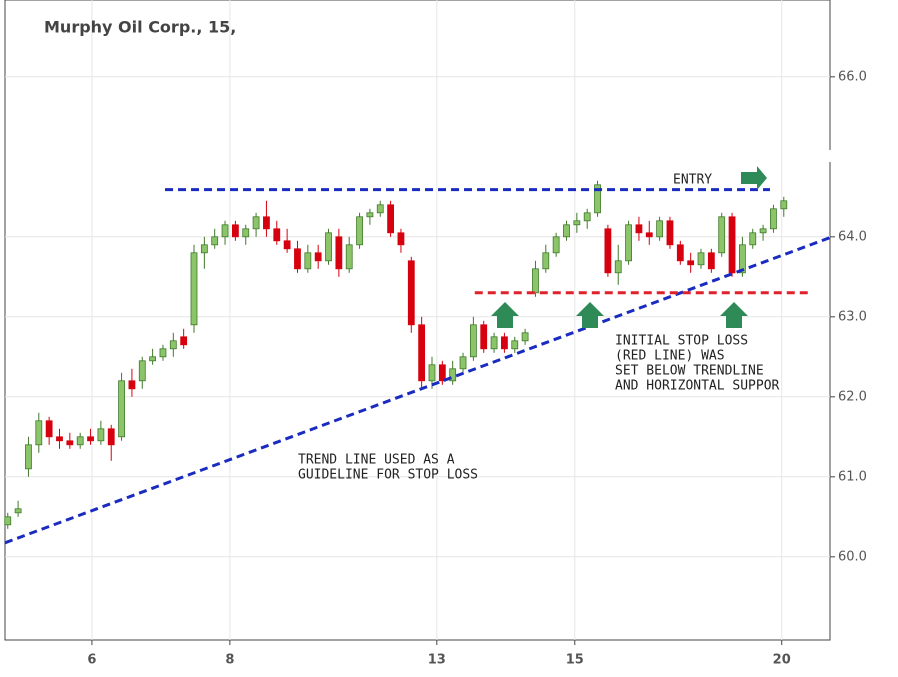  I want to click on x-tick-label: 20, so click(782, 660).